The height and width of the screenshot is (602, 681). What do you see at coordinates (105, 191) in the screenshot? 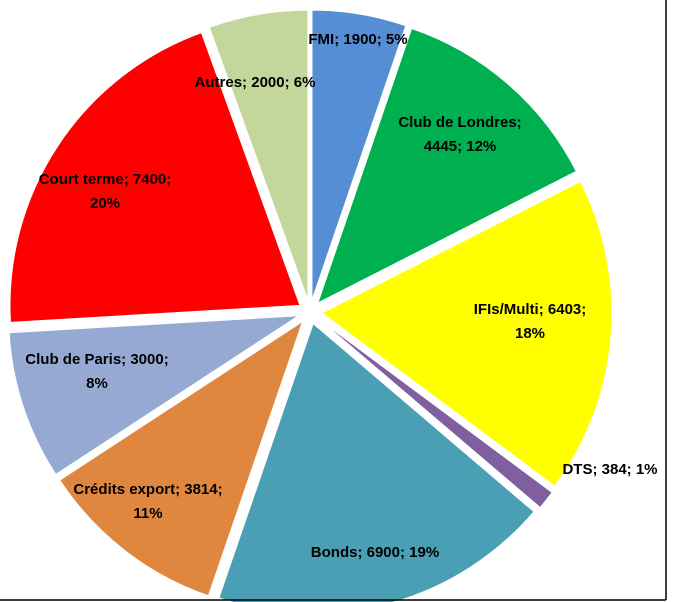
I see `slice-label: Court terme; 7400; 20%` at bounding box center [105, 191].